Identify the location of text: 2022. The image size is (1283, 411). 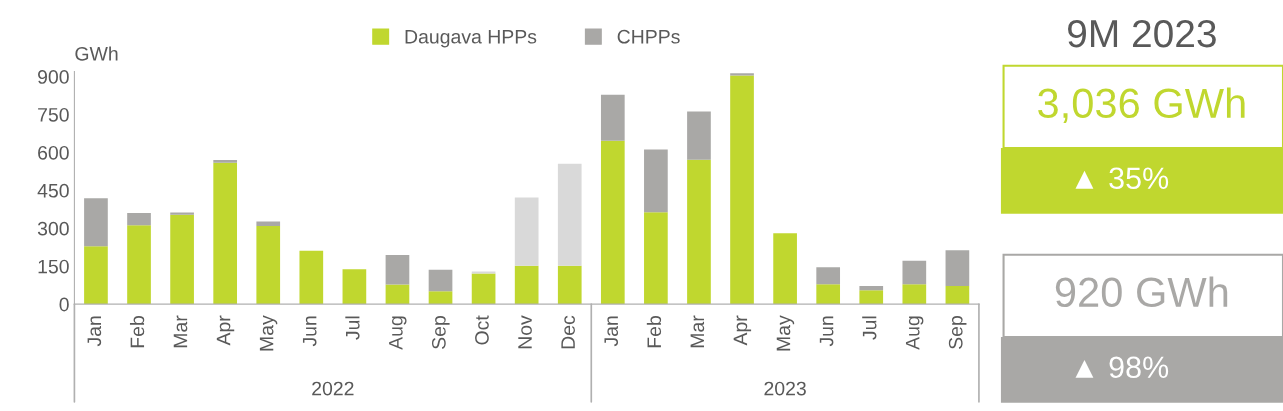
(333, 388).